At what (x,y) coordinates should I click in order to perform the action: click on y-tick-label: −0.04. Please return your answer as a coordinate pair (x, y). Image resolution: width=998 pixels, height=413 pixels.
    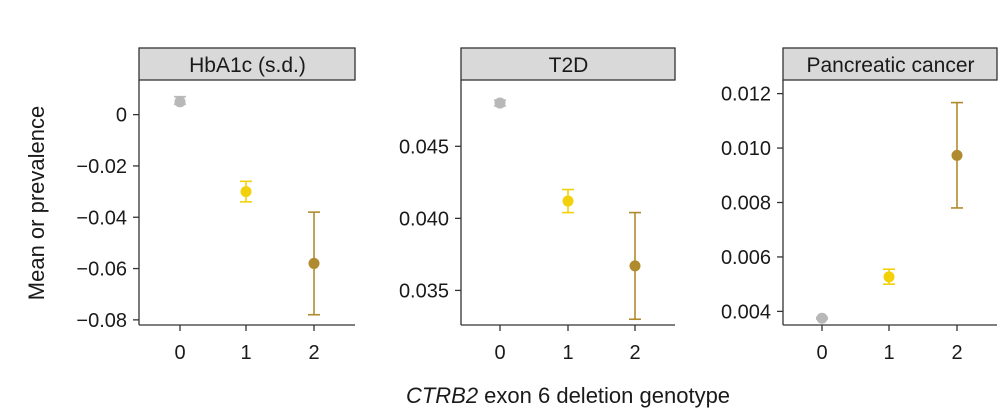
    Looking at the image, I should click on (101, 218).